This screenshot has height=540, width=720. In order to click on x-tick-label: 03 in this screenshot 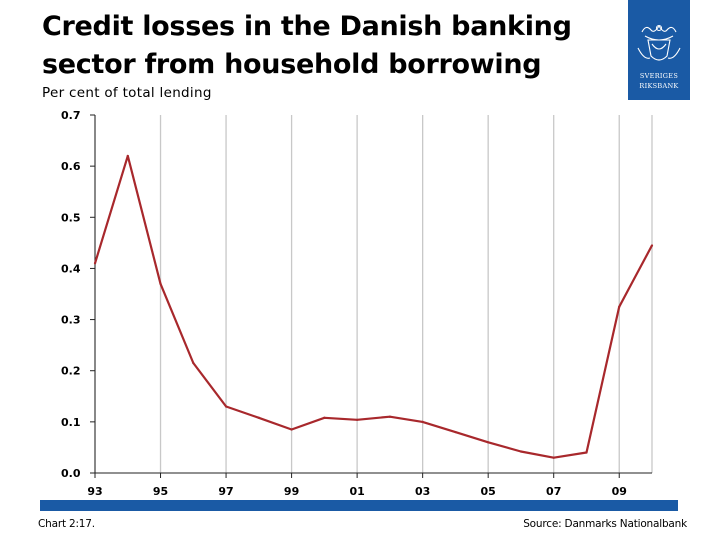, I will do `click(422, 491)`.